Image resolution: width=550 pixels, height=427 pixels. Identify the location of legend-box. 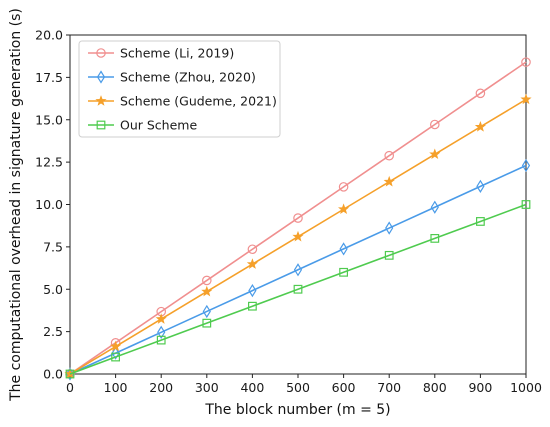
(179, 89).